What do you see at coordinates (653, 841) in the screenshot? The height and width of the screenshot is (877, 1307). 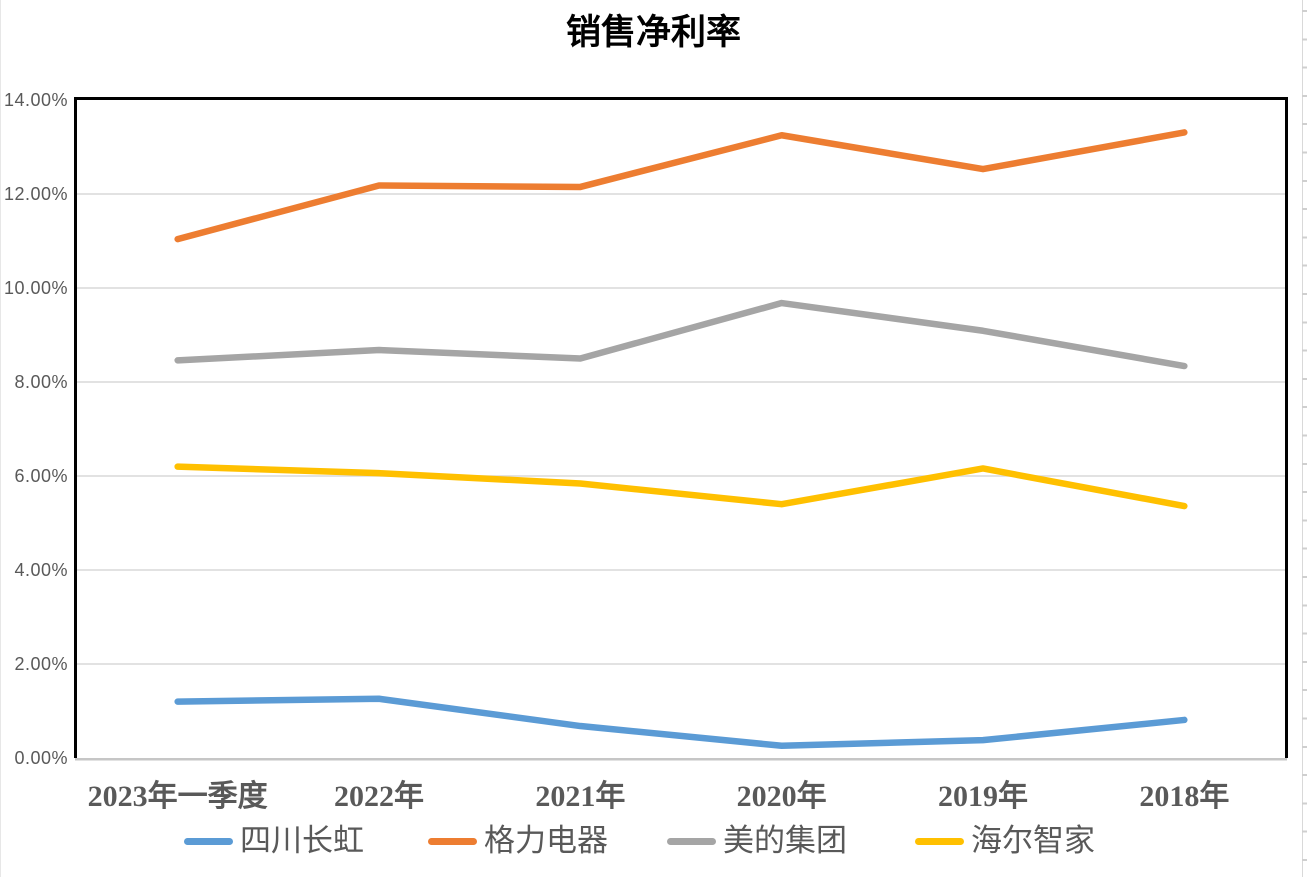 I see `legend: 四川长虹 格力电器 美的集团 海尔智家` at bounding box center [653, 841].